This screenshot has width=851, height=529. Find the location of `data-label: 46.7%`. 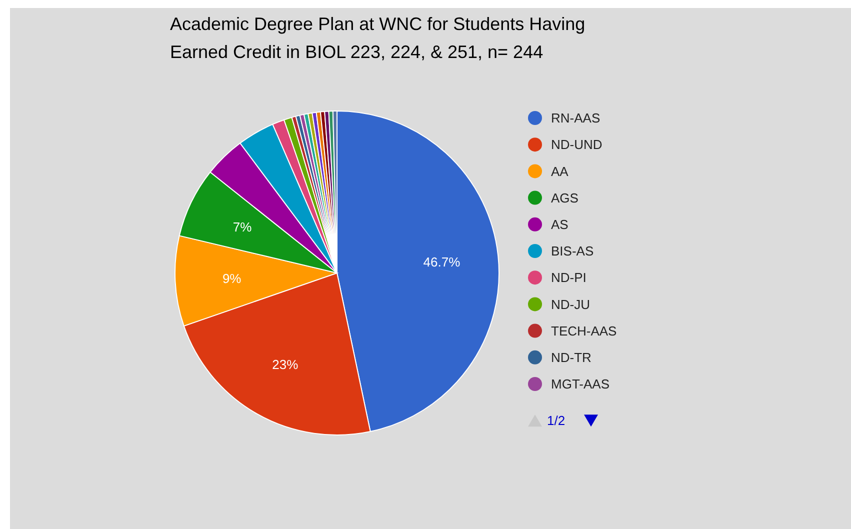

data-label: 46.7% is located at coordinates (442, 262).